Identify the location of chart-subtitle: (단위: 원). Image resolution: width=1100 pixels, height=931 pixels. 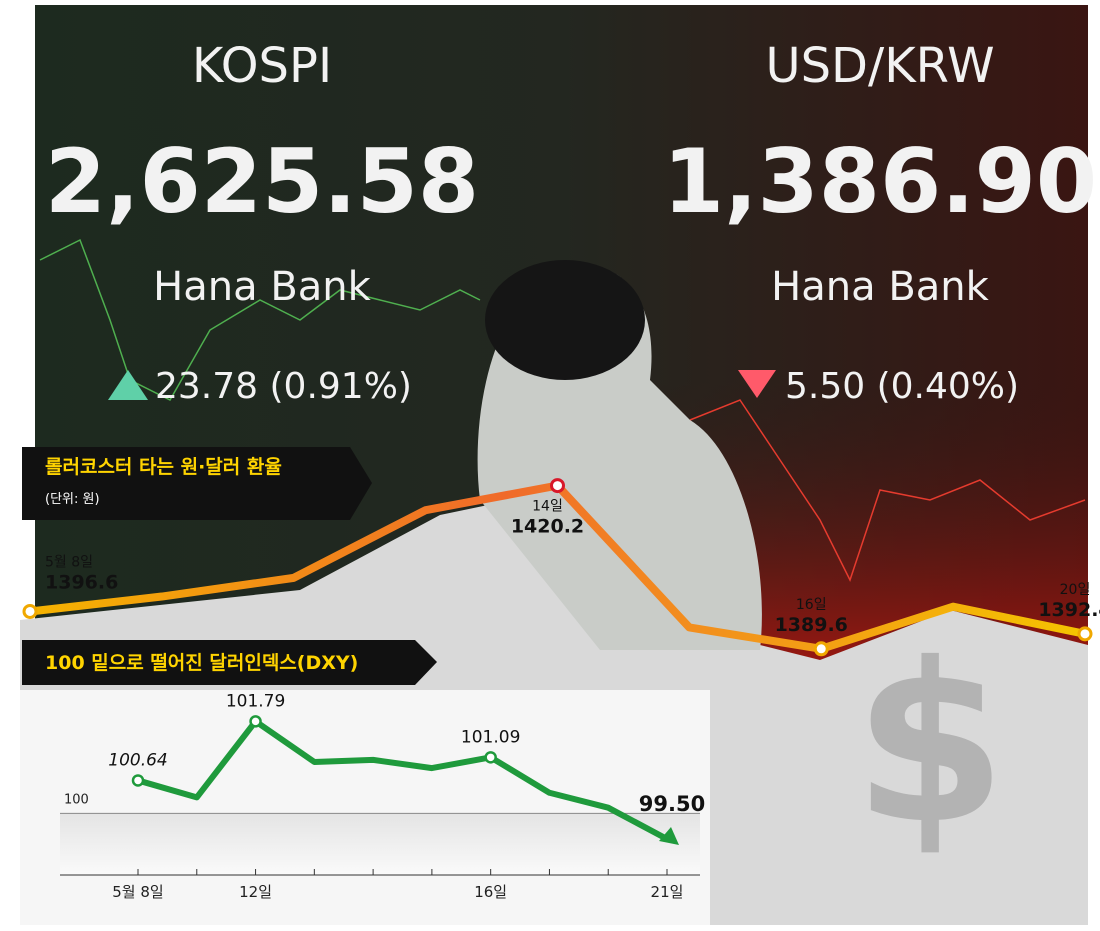
(72, 499).